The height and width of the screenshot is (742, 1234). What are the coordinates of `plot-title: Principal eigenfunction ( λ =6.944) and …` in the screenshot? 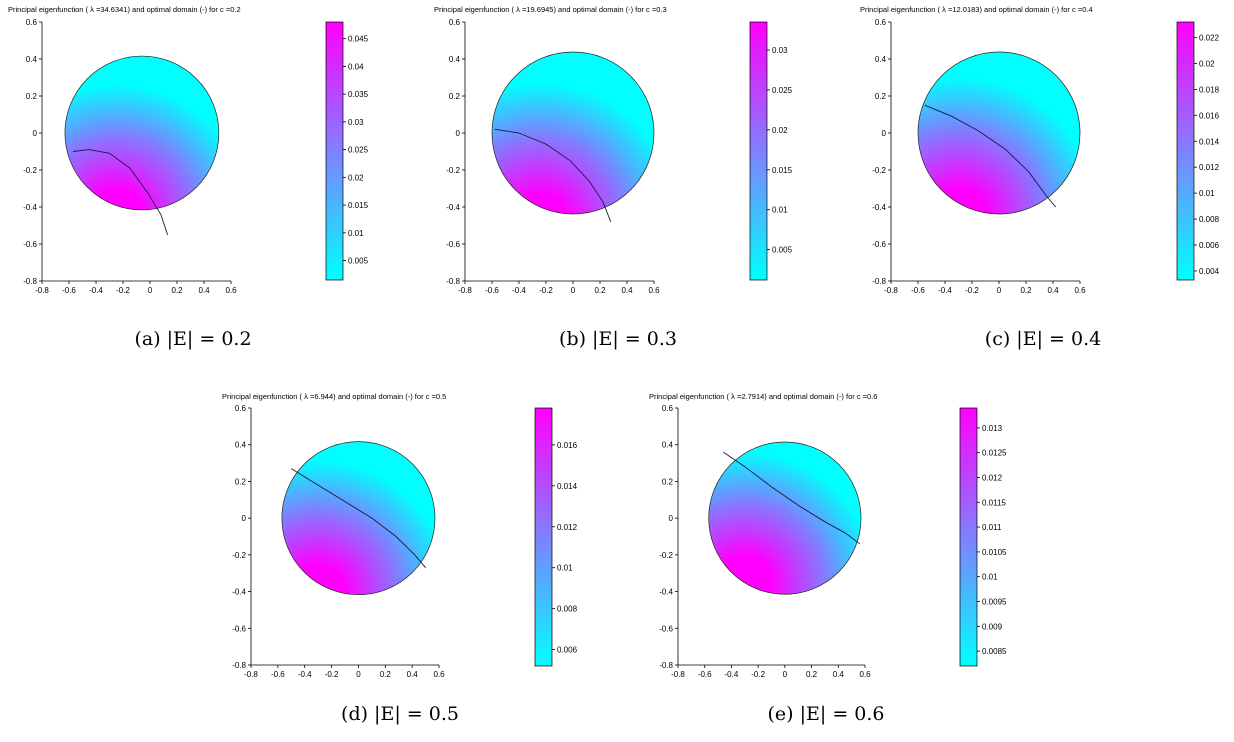 It's located at (334, 396).